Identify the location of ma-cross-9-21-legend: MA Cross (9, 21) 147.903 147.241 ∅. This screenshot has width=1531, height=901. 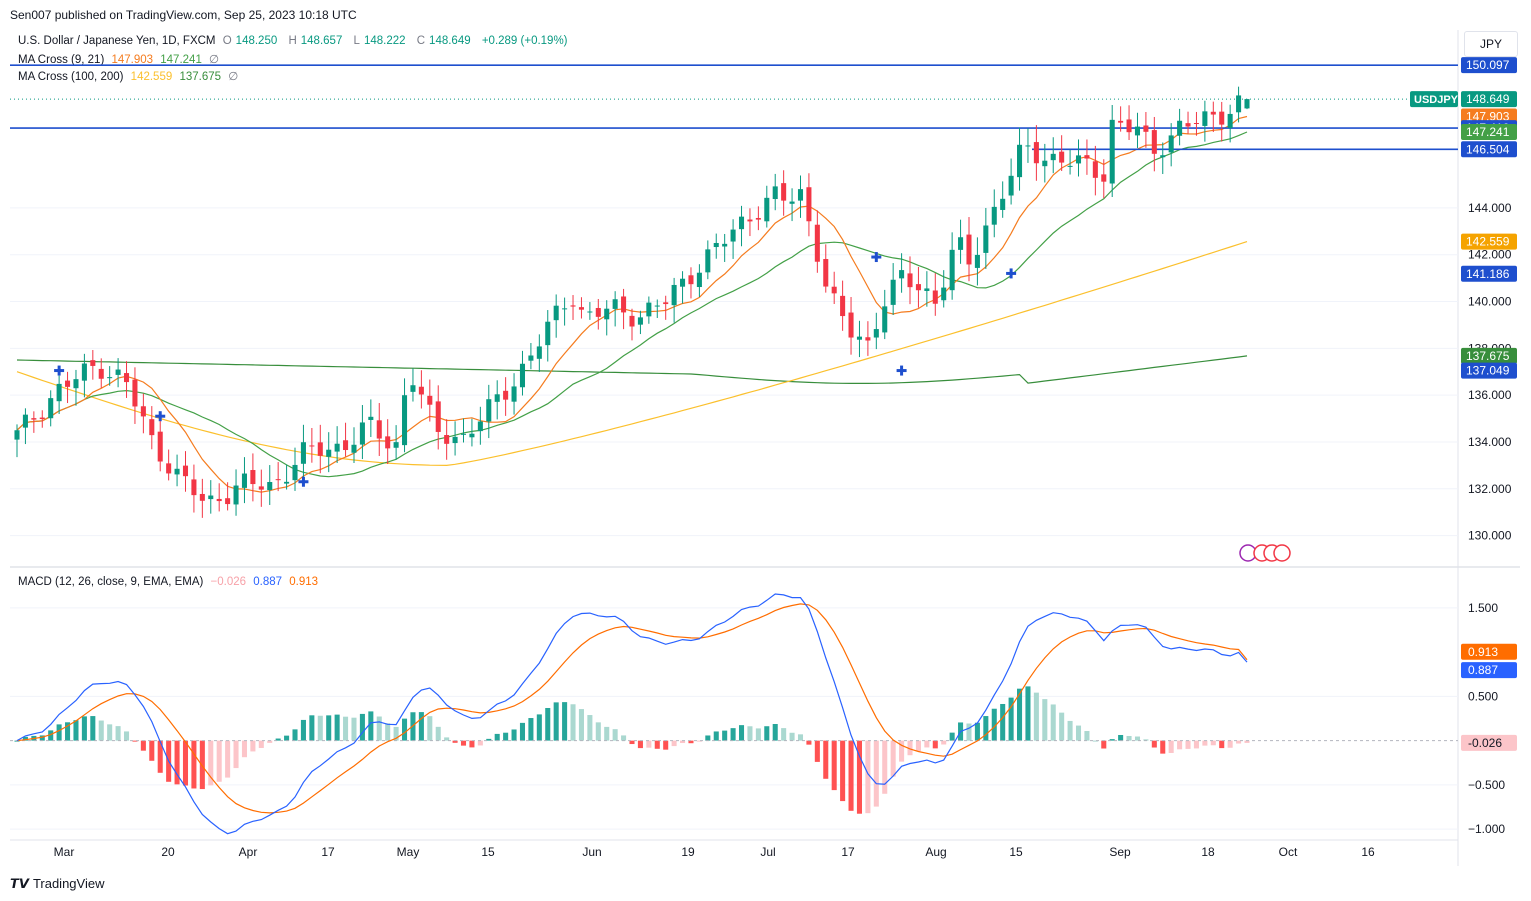
(119, 60).